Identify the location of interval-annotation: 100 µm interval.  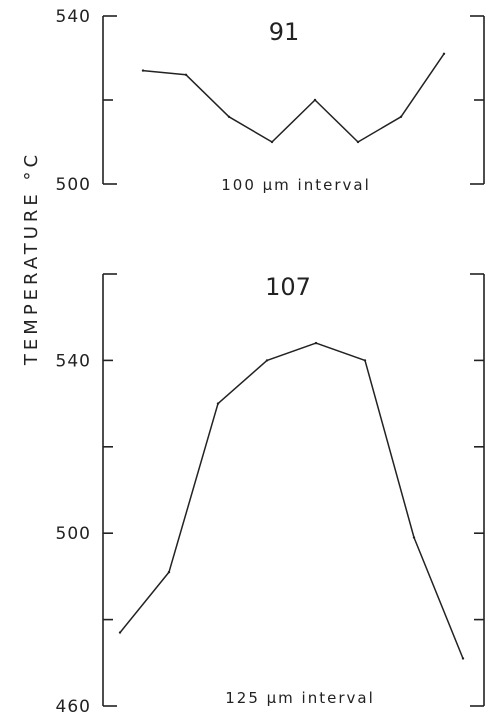
(296, 185).